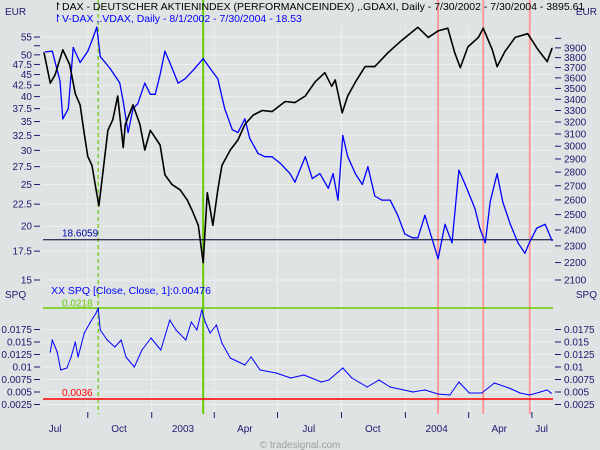 This screenshot has width=600, height=450. Describe the element at coordinates (575, 230) in the screenshot. I see `right-tick-label: 2400` at that location.